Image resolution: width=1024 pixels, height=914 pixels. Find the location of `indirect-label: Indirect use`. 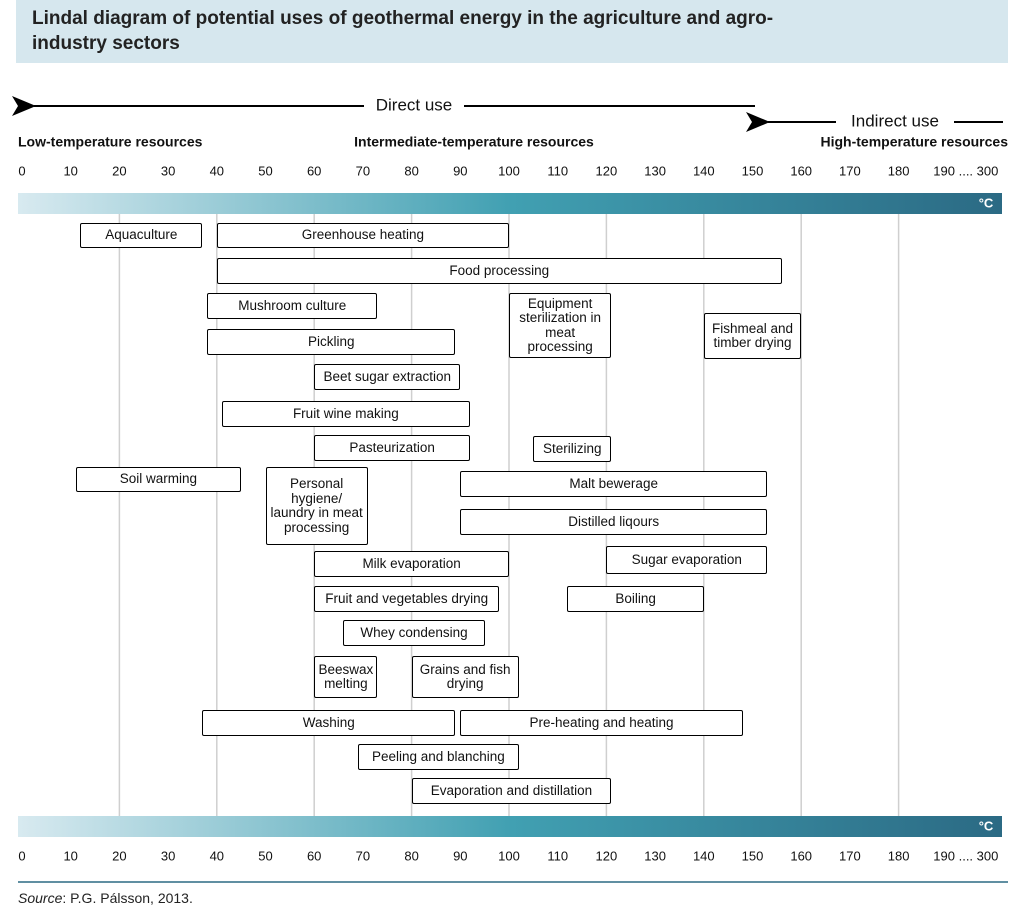

indirect-label: Indirect use is located at coordinates (895, 120).